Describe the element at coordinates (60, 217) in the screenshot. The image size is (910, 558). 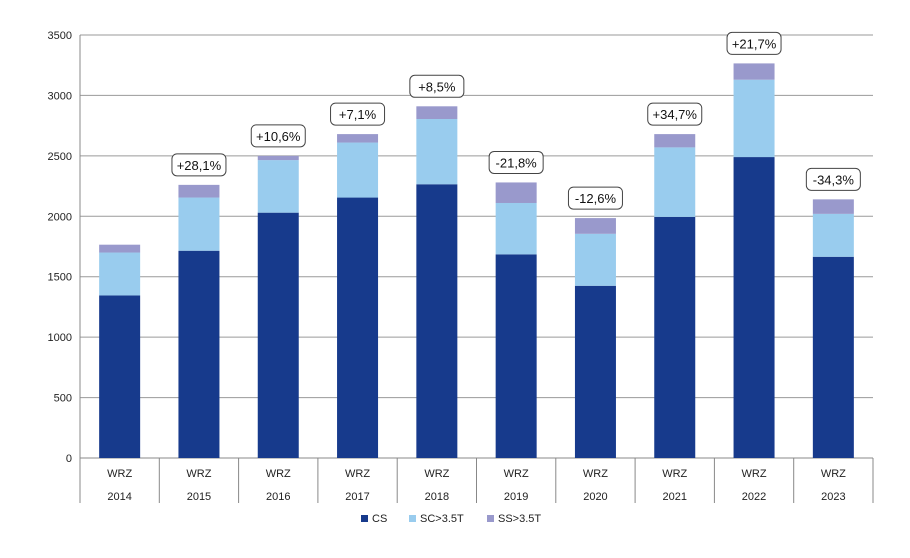
I see `y-tick-label: 2000` at that location.